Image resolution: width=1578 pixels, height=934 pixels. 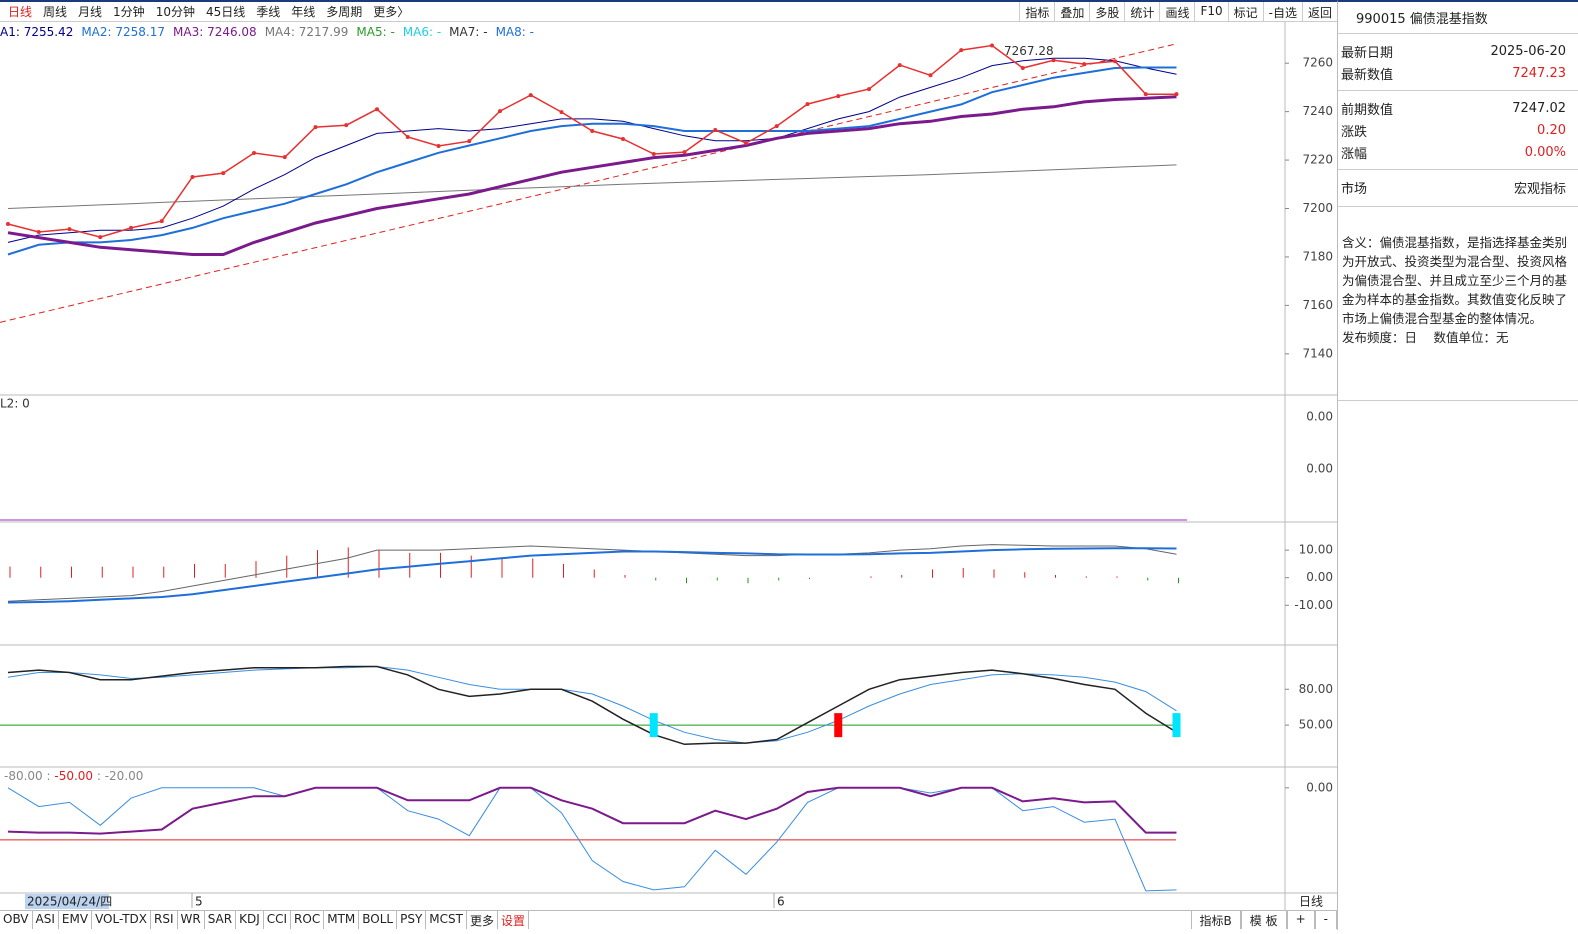 What do you see at coordinates (1458, 130) in the screenshot?
I see `info-row: 涨跌 0.20` at bounding box center [1458, 130].